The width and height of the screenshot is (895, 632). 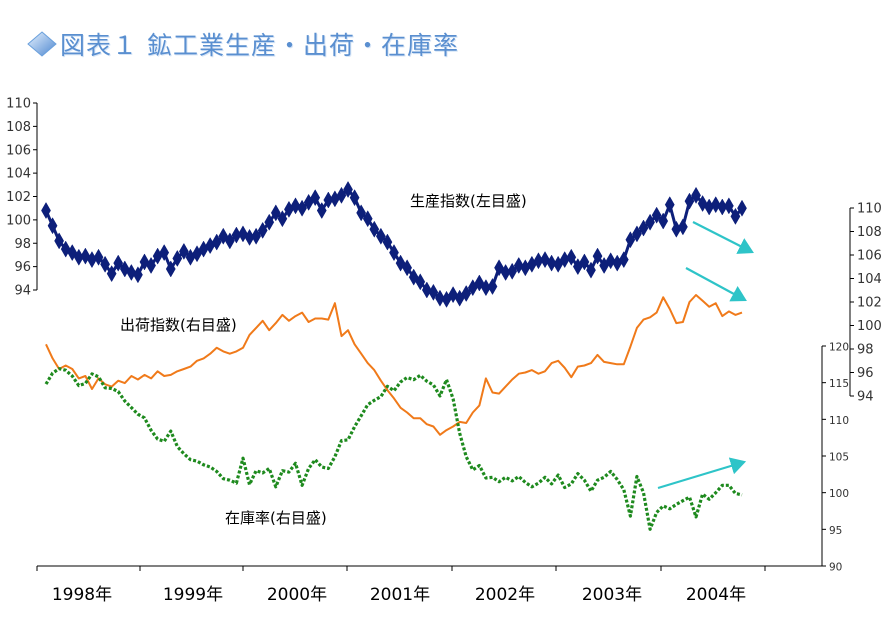 I want to click on right-upper-axis-tick-label: 100, so click(x=869, y=326).